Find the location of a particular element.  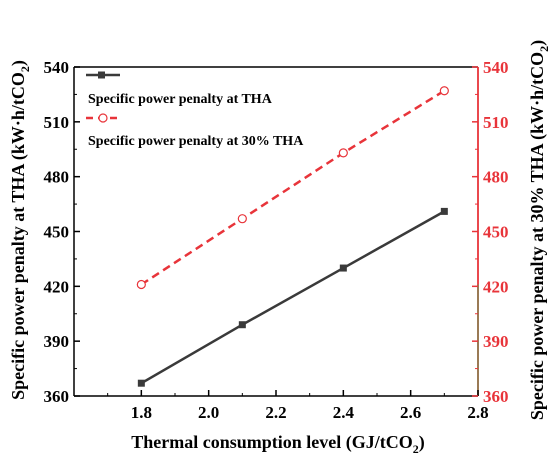

legend-marker-30tha is located at coordinates (103, 118).